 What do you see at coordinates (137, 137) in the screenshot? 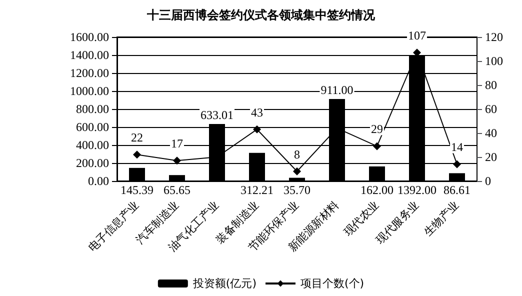
I see `data-label: 22` at bounding box center [137, 137].